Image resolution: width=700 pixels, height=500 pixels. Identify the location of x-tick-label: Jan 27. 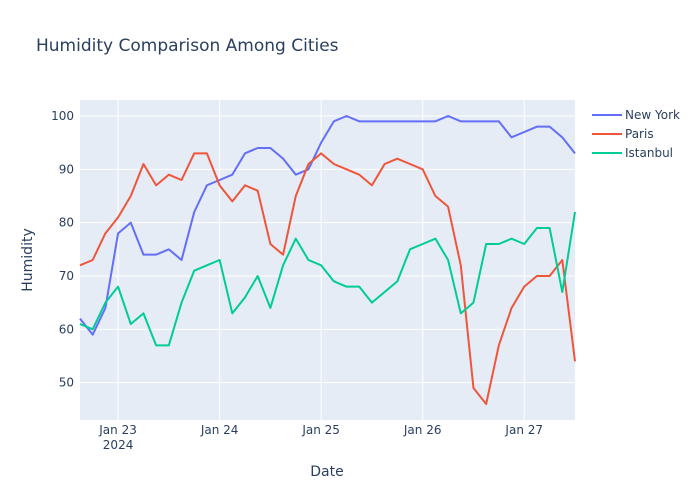
(523, 430).